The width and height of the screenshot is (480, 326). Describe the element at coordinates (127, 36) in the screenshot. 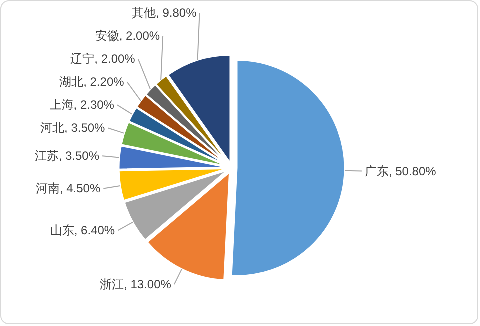

I see `slice-label: 安徽, 2.00%` at that location.